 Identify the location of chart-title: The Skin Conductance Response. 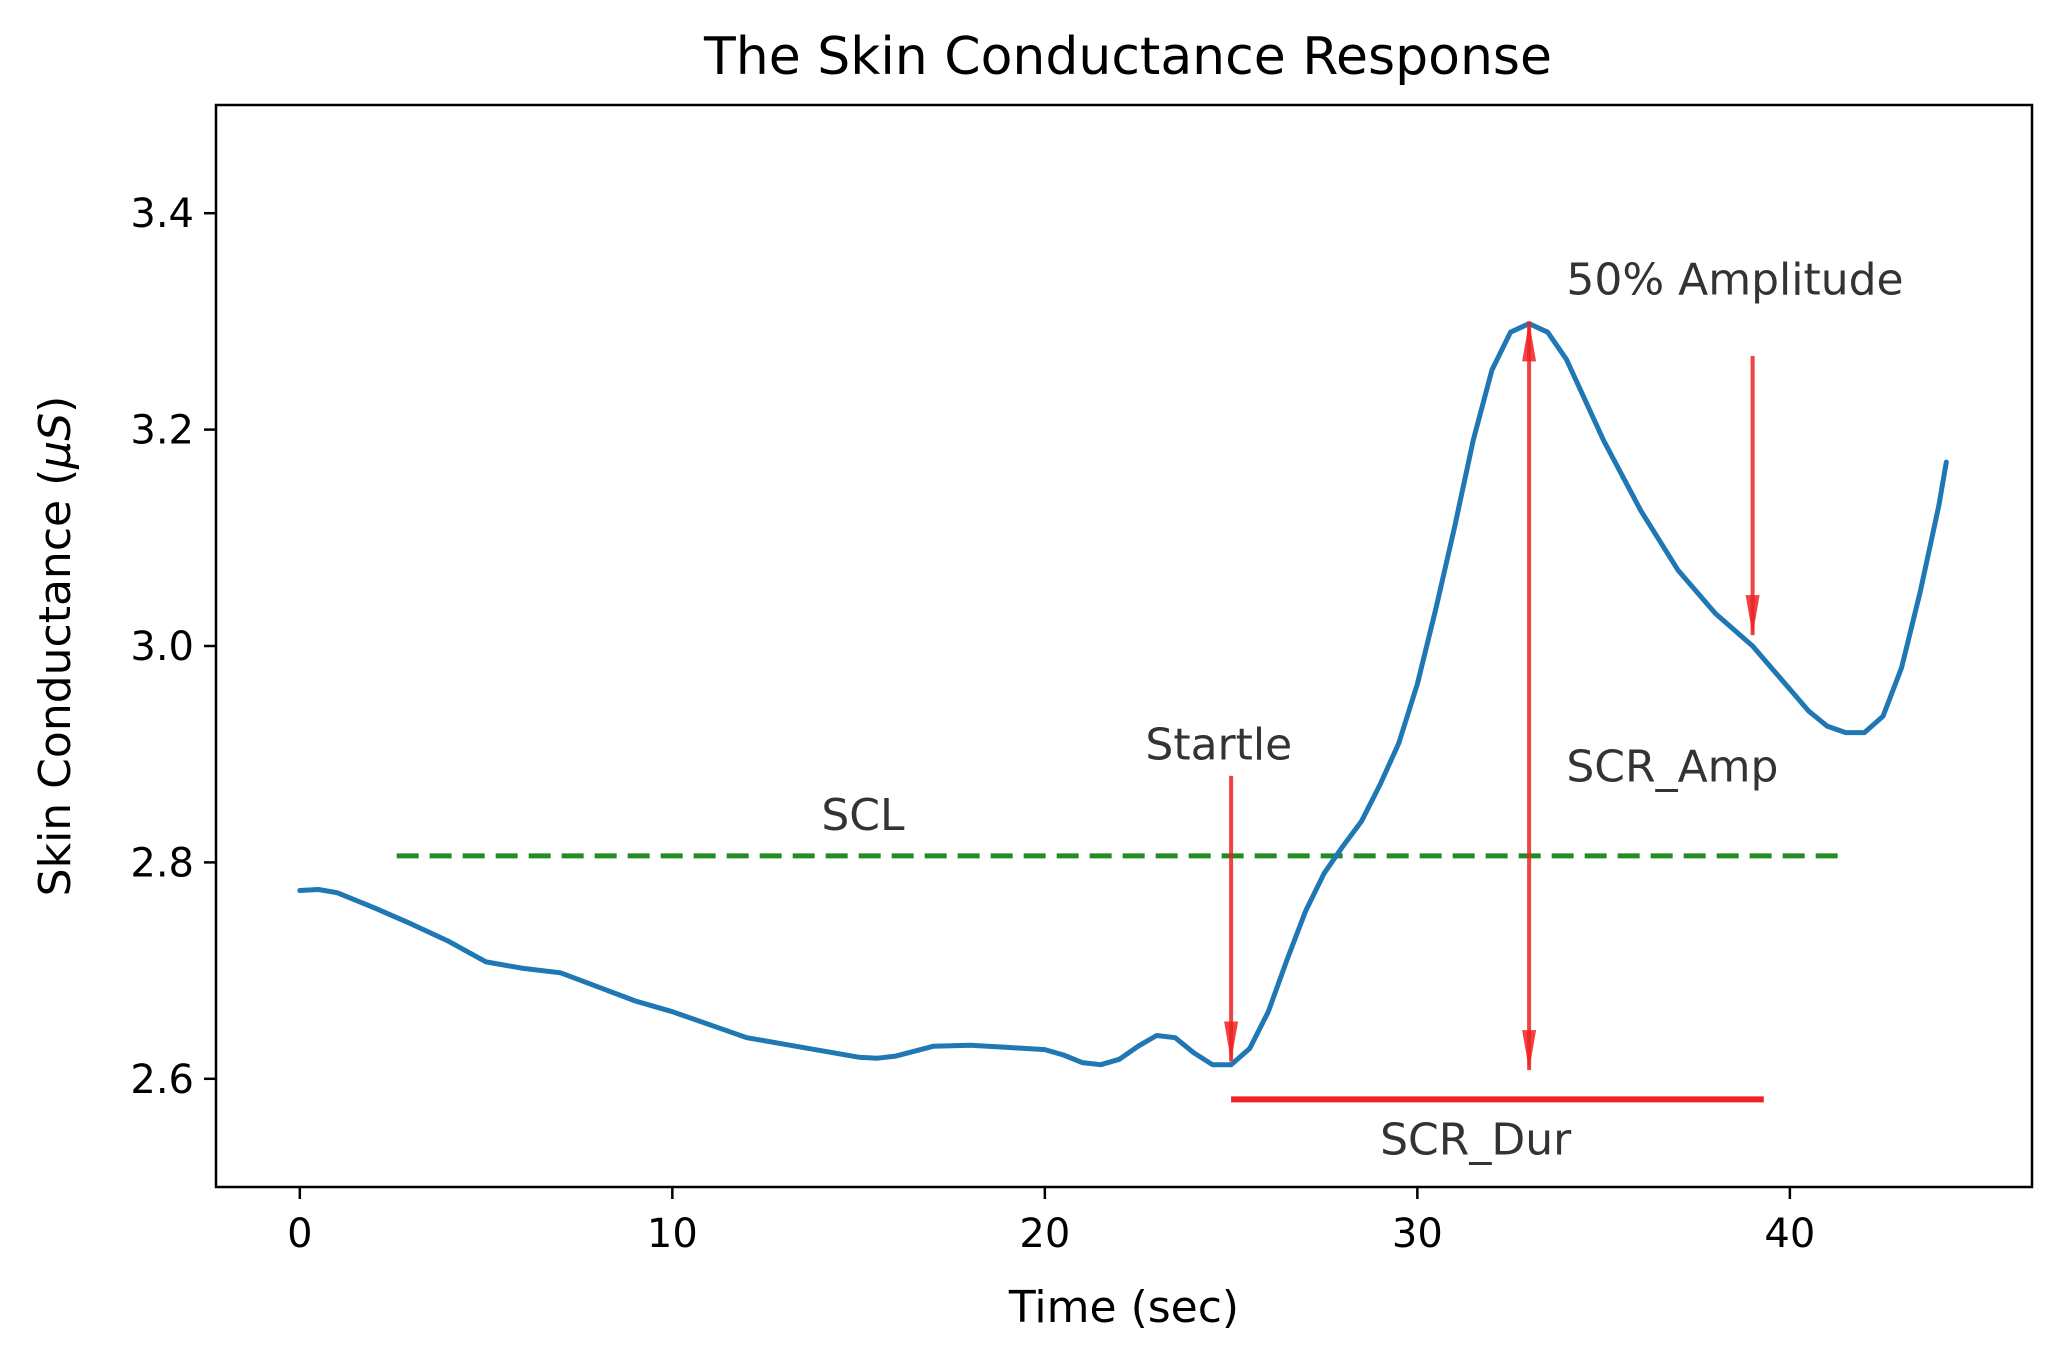
(1127, 57).